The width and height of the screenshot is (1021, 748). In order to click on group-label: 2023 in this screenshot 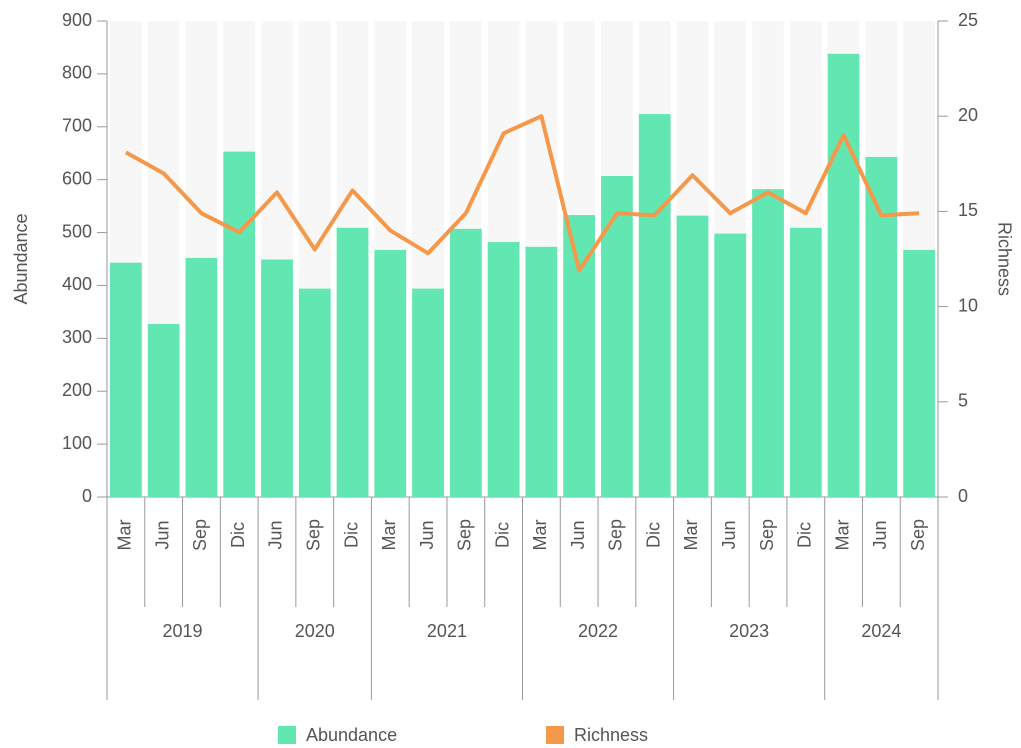, I will do `click(749, 631)`.